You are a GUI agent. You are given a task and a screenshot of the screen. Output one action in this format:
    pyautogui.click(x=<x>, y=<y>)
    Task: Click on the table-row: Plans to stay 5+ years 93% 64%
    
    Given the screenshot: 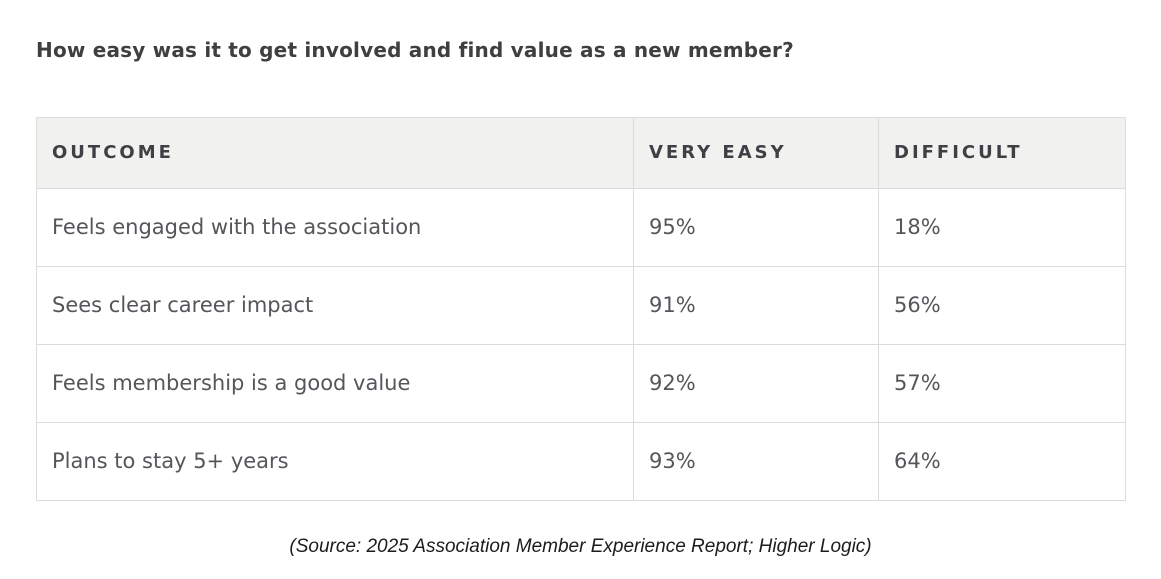 What is the action you would take?
    pyautogui.click(x=581, y=461)
    